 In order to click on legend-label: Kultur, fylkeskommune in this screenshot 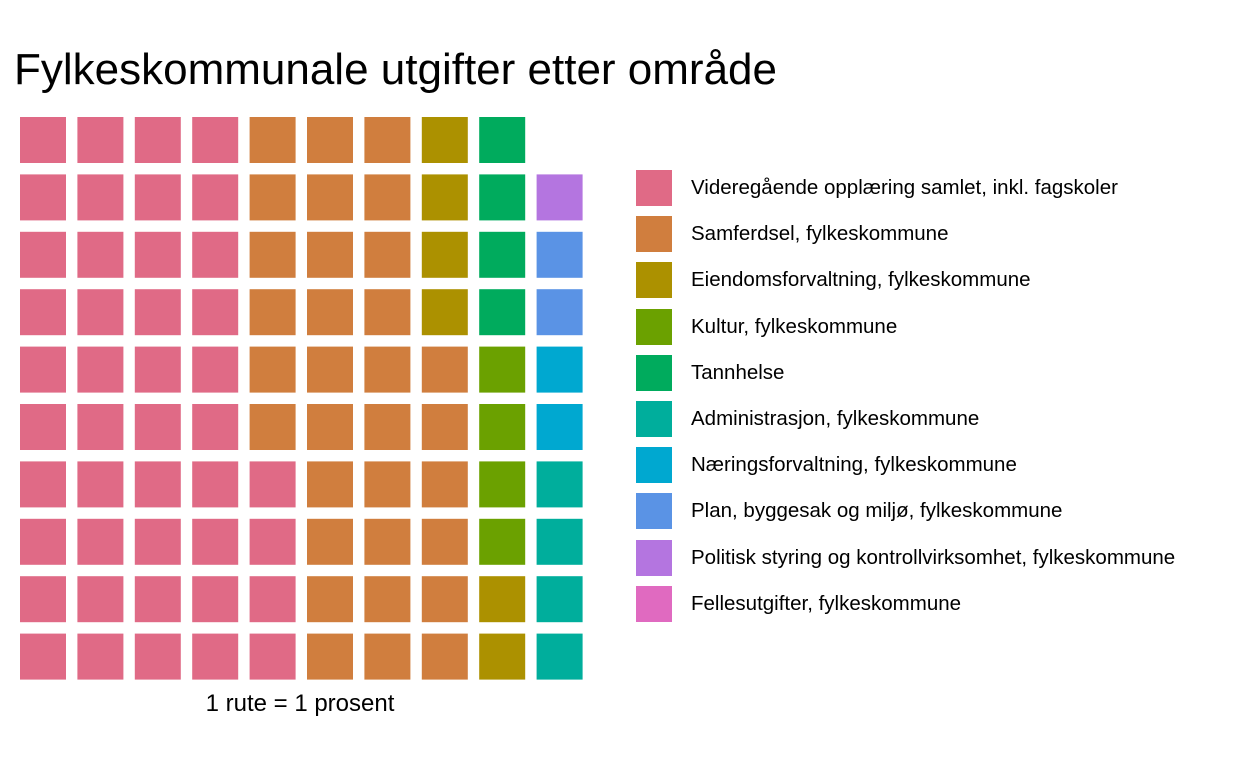, I will do `click(794, 326)`.